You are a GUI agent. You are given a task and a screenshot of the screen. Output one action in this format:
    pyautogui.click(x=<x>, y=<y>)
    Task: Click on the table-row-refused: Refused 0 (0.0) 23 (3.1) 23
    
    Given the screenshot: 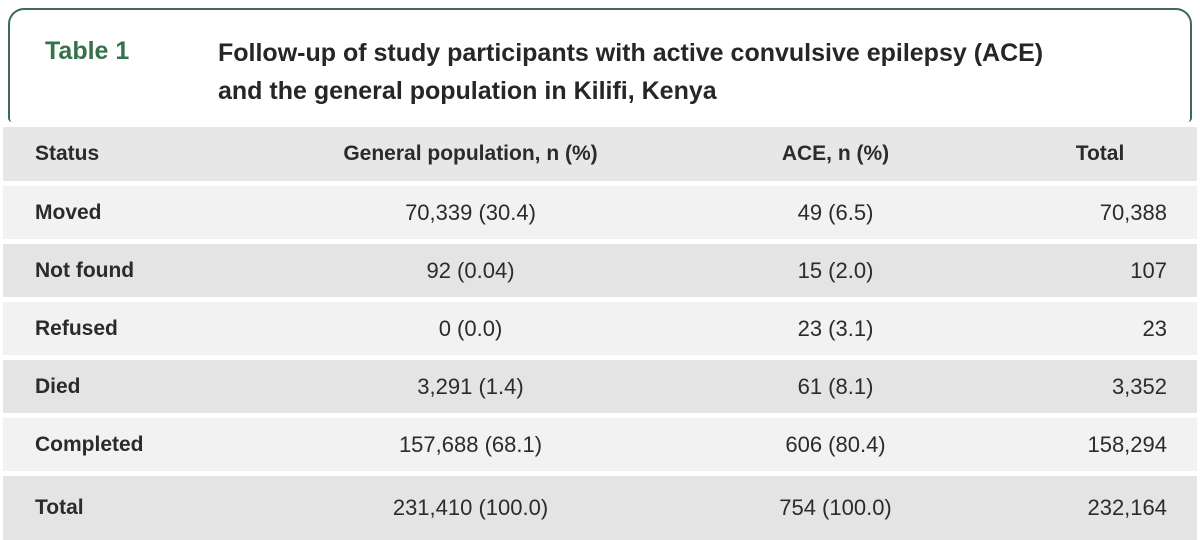 What is the action you would take?
    pyautogui.click(x=600, y=328)
    